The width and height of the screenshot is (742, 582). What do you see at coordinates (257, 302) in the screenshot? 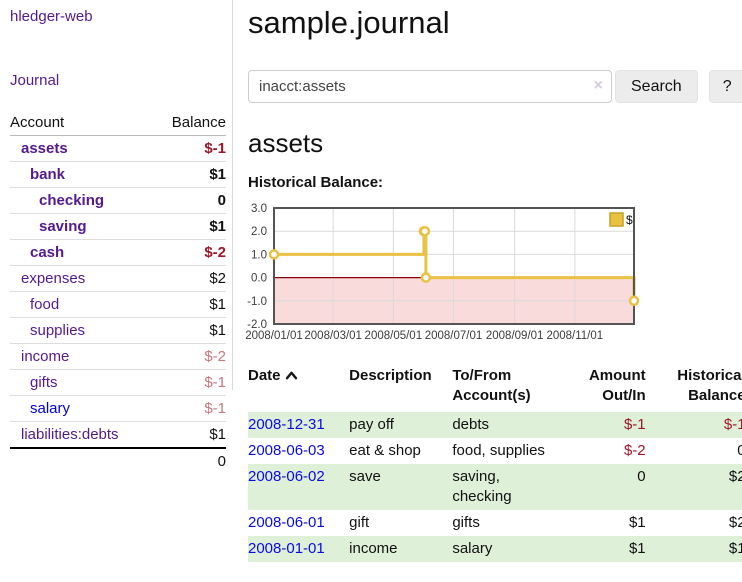
I see `y-tick-label: -1.0` at bounding box center [257, 302].